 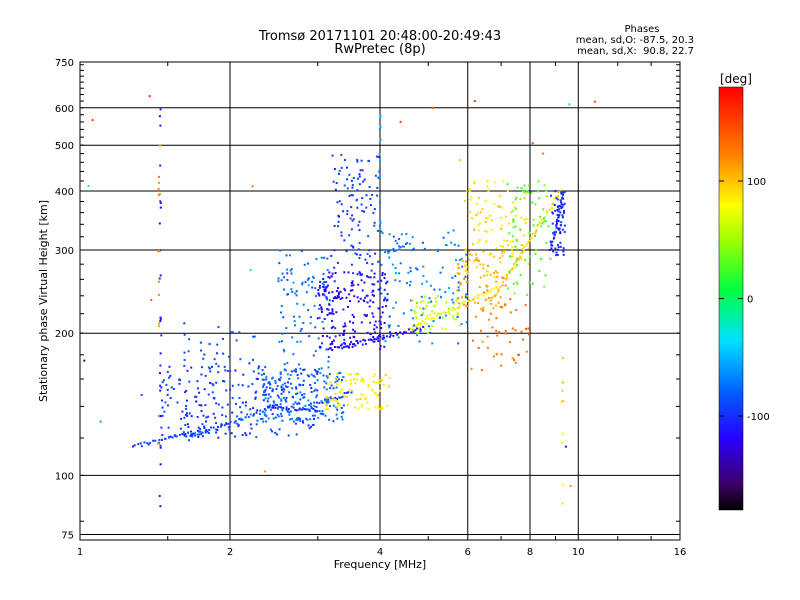 What do you see at coordinates (380, 552) in the screenshot?
I see `x-tick-label: 4` at bounding box center [380, 552].